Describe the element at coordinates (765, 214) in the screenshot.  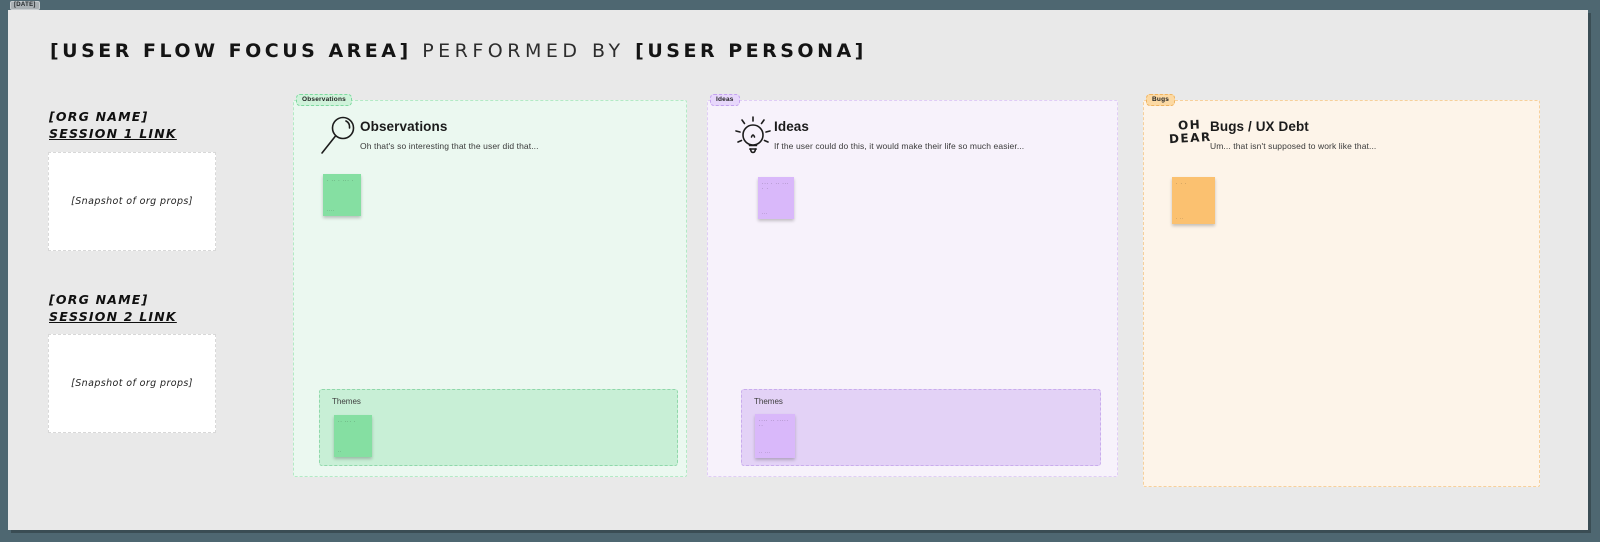
I see `sticky-note-author: ···` at that location.